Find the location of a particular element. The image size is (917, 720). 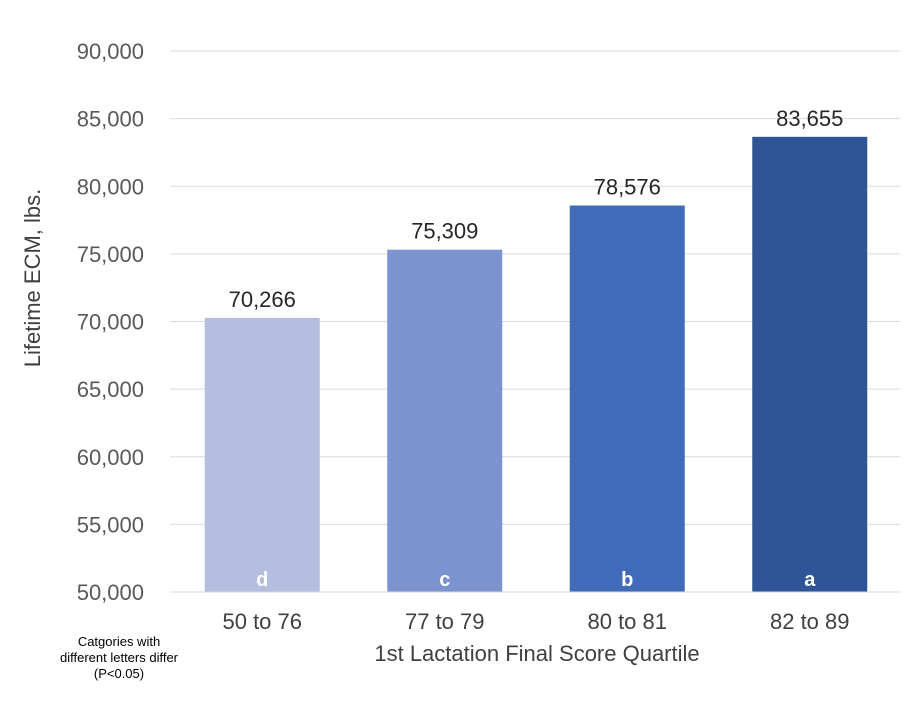

significance-letter: d is located at coordinates (262, 580).